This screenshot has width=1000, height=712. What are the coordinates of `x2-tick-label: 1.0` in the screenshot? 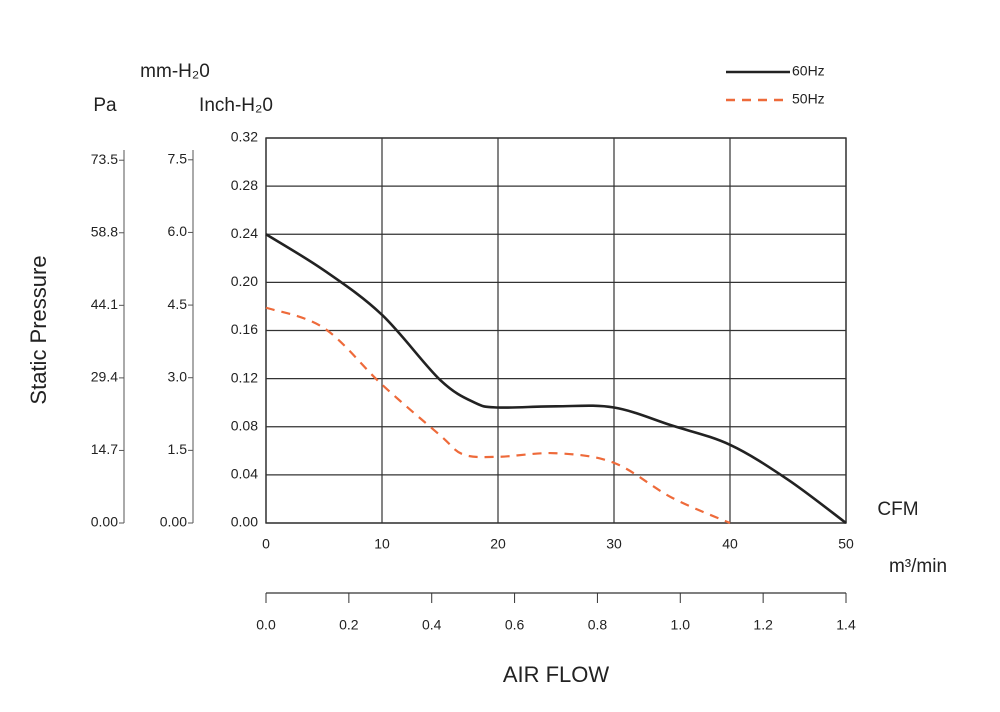 It's located at (681, 625).